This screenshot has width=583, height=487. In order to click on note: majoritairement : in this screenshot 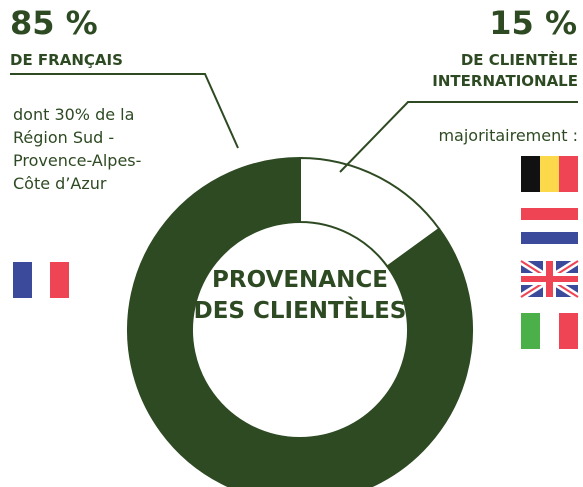, I will do `click(508, 135)`.